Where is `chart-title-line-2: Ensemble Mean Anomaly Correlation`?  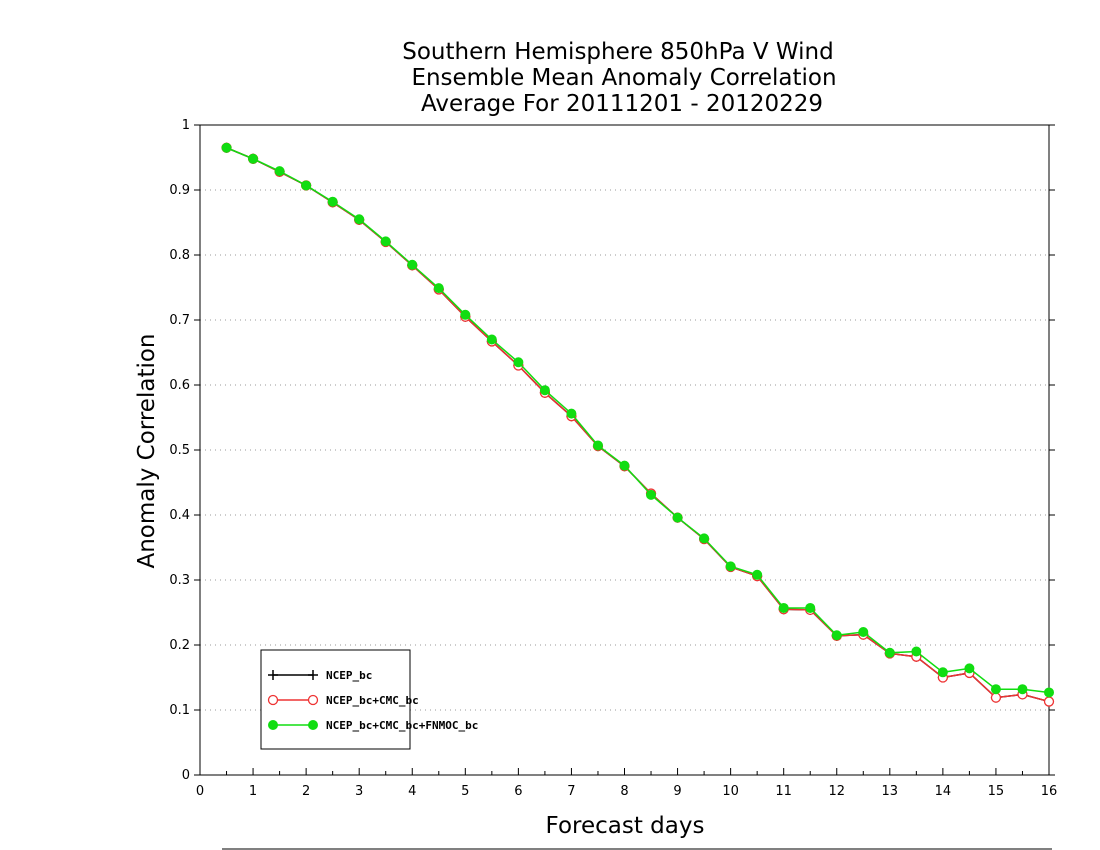
chart-title-line-2: Ensemble Mean Anomaly Correlation is located at coordinates (623, 78).